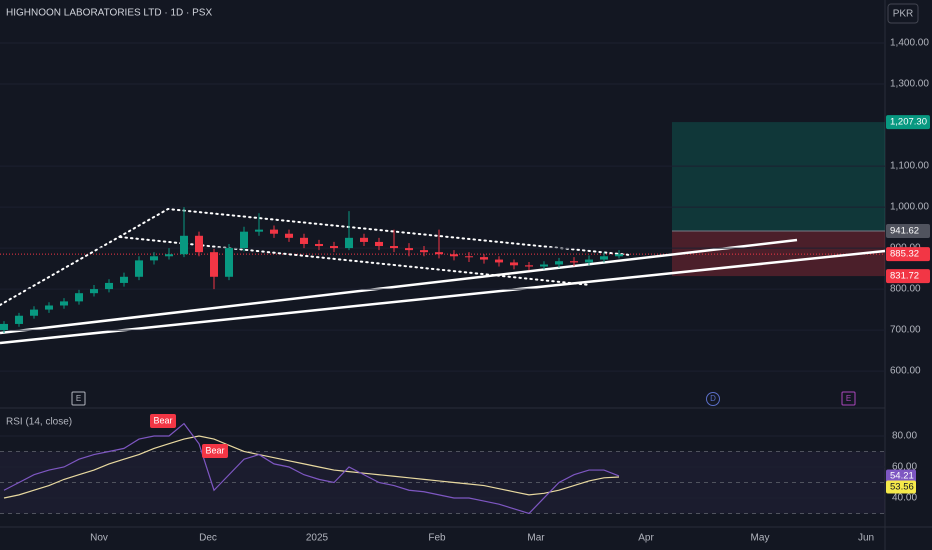  I want to click on event-label: D, so click(713, 398).